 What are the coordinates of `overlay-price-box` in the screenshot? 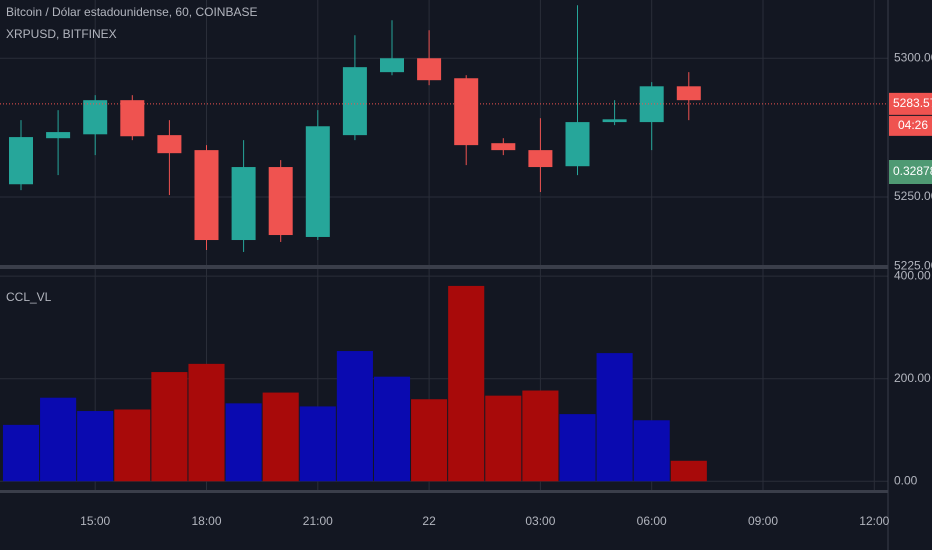 It's located at (910, 172).